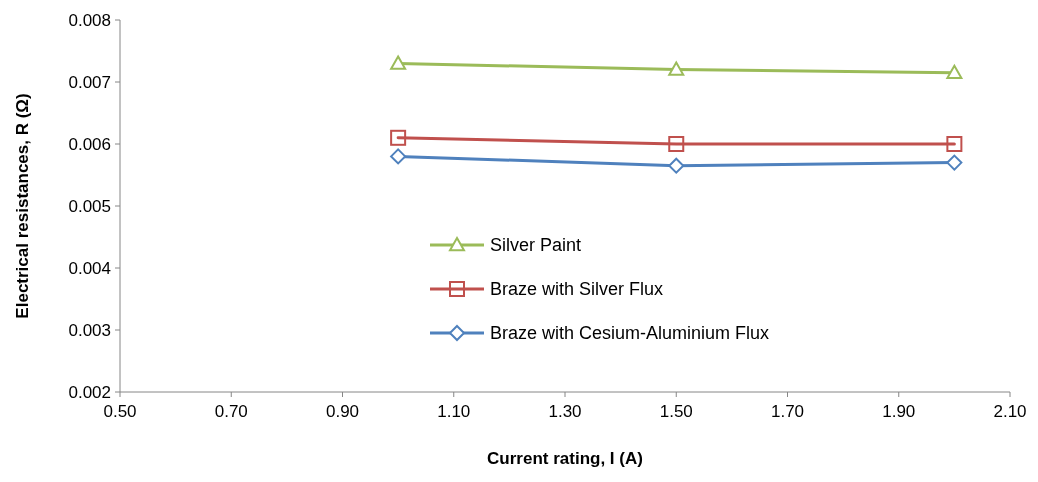 Image resolution: width=1038 pixels, height=482 pixels. I want to click on y-tick-label: 0.004, so click(89, 268).